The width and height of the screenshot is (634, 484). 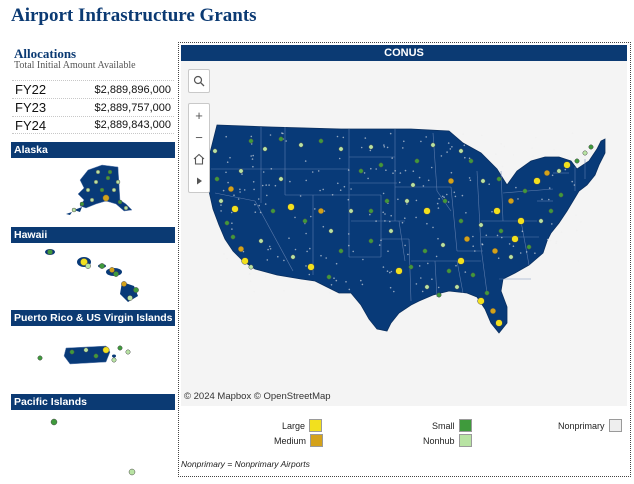 I want to click on puerto-rico-map, so click(x=91, y=358).